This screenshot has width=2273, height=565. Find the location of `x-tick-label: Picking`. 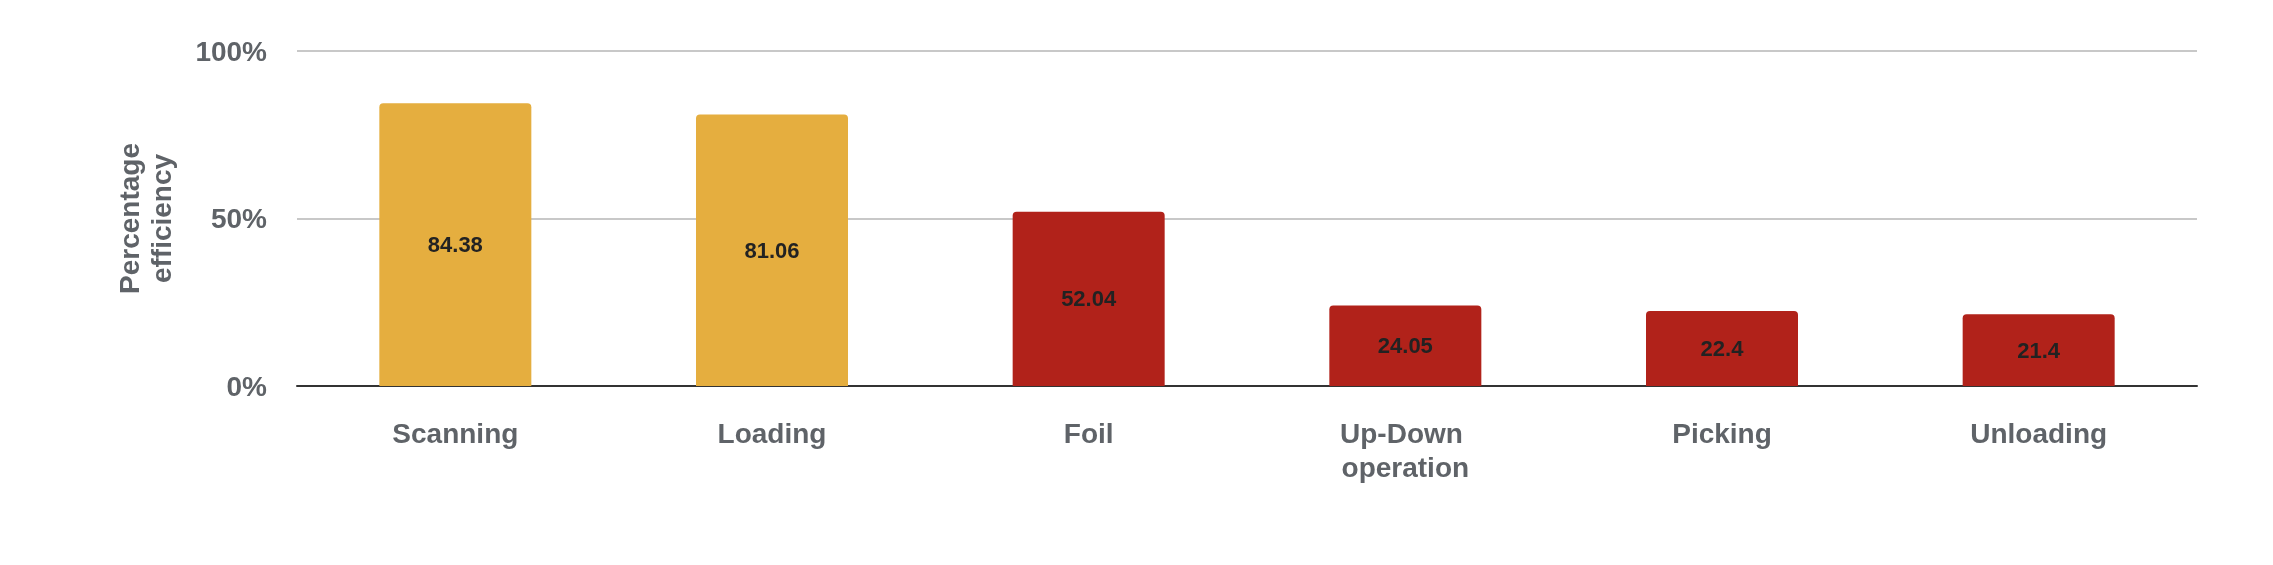

x-tick-label: Picking is located at coordinates (1722, 433).